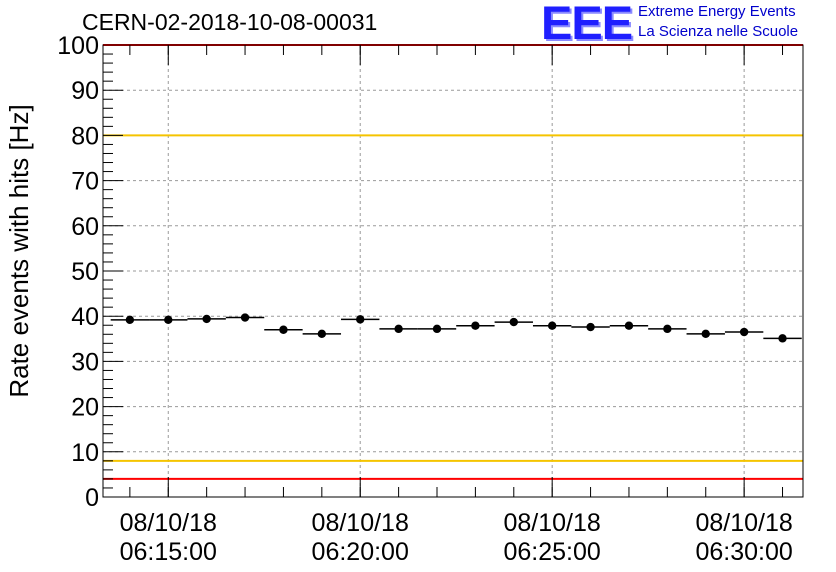 This screenshot has height=572, width=836. Describe the element at coordinates (78, 46) in the screenshot. I see `y-tick-label: 100` at that location.